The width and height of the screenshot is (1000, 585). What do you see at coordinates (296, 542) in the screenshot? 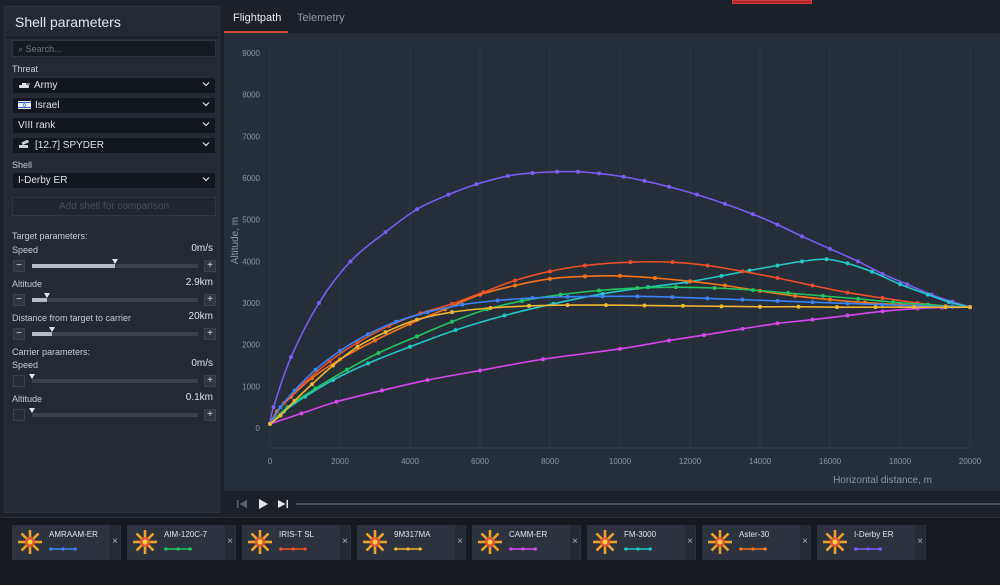
I see `shell-card-iris-t-sl: IRIS-T SL` at bounding box center [296, 542].